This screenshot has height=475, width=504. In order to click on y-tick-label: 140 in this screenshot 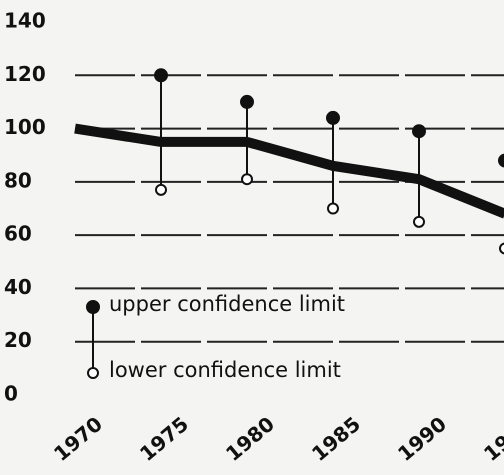, I will do `click(25, 21)`.